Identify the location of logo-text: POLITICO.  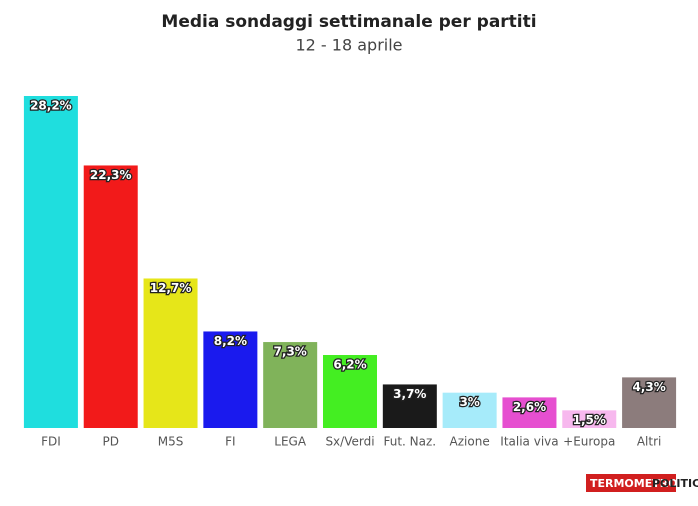
(675, 483).